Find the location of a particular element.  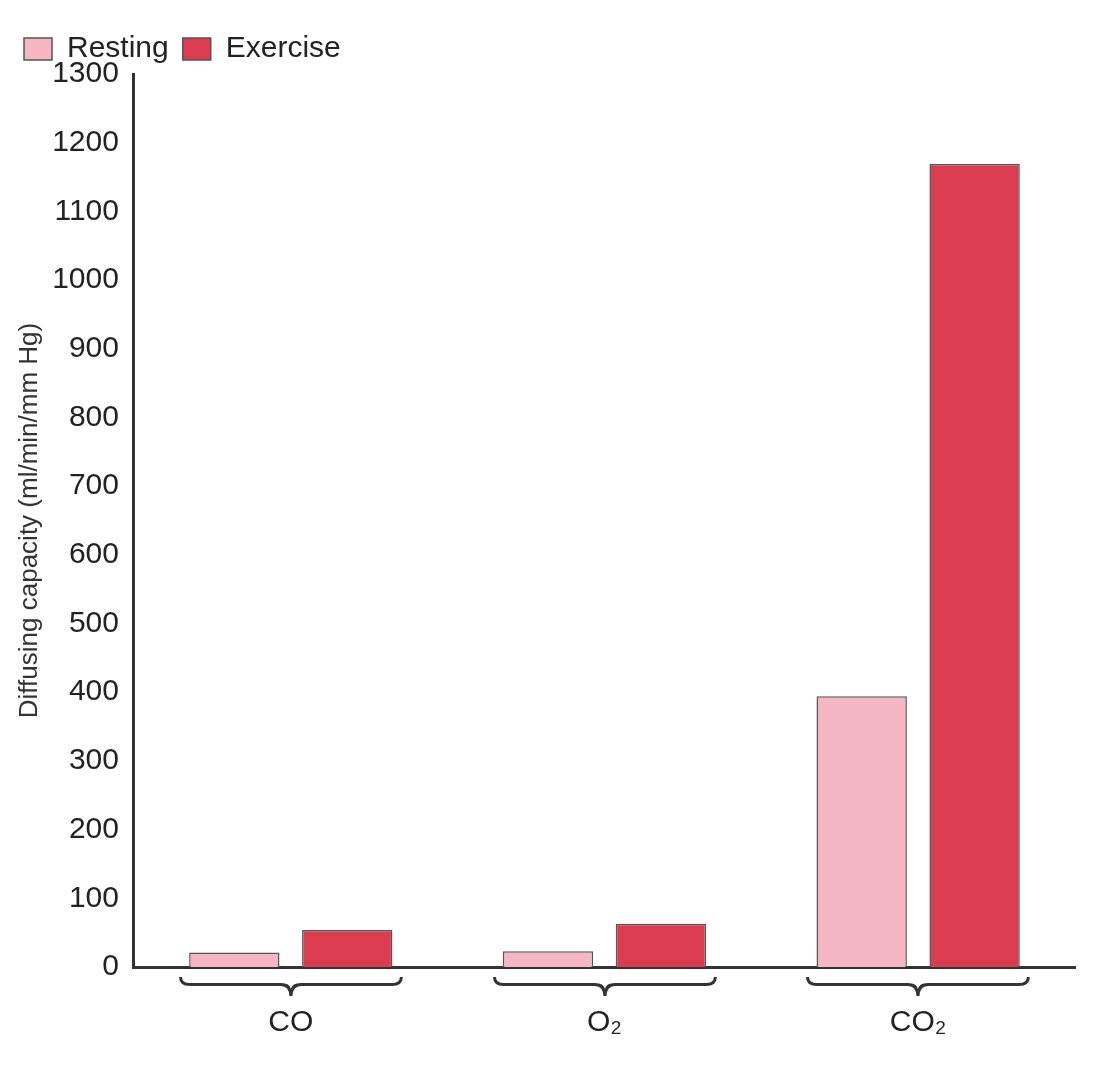

legend-label: Exercise is located at coordinates (283, 47).